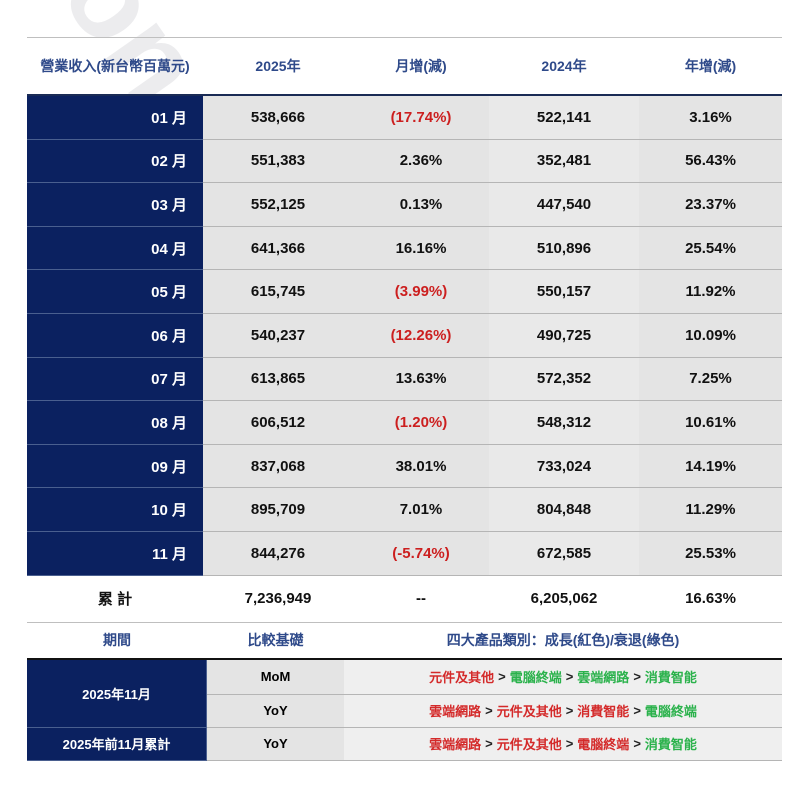  I want to click on category-table-header: 期間 比較基礎 四大產品類別：成長(紅色)/衰退(綠色), so click(404, 641).